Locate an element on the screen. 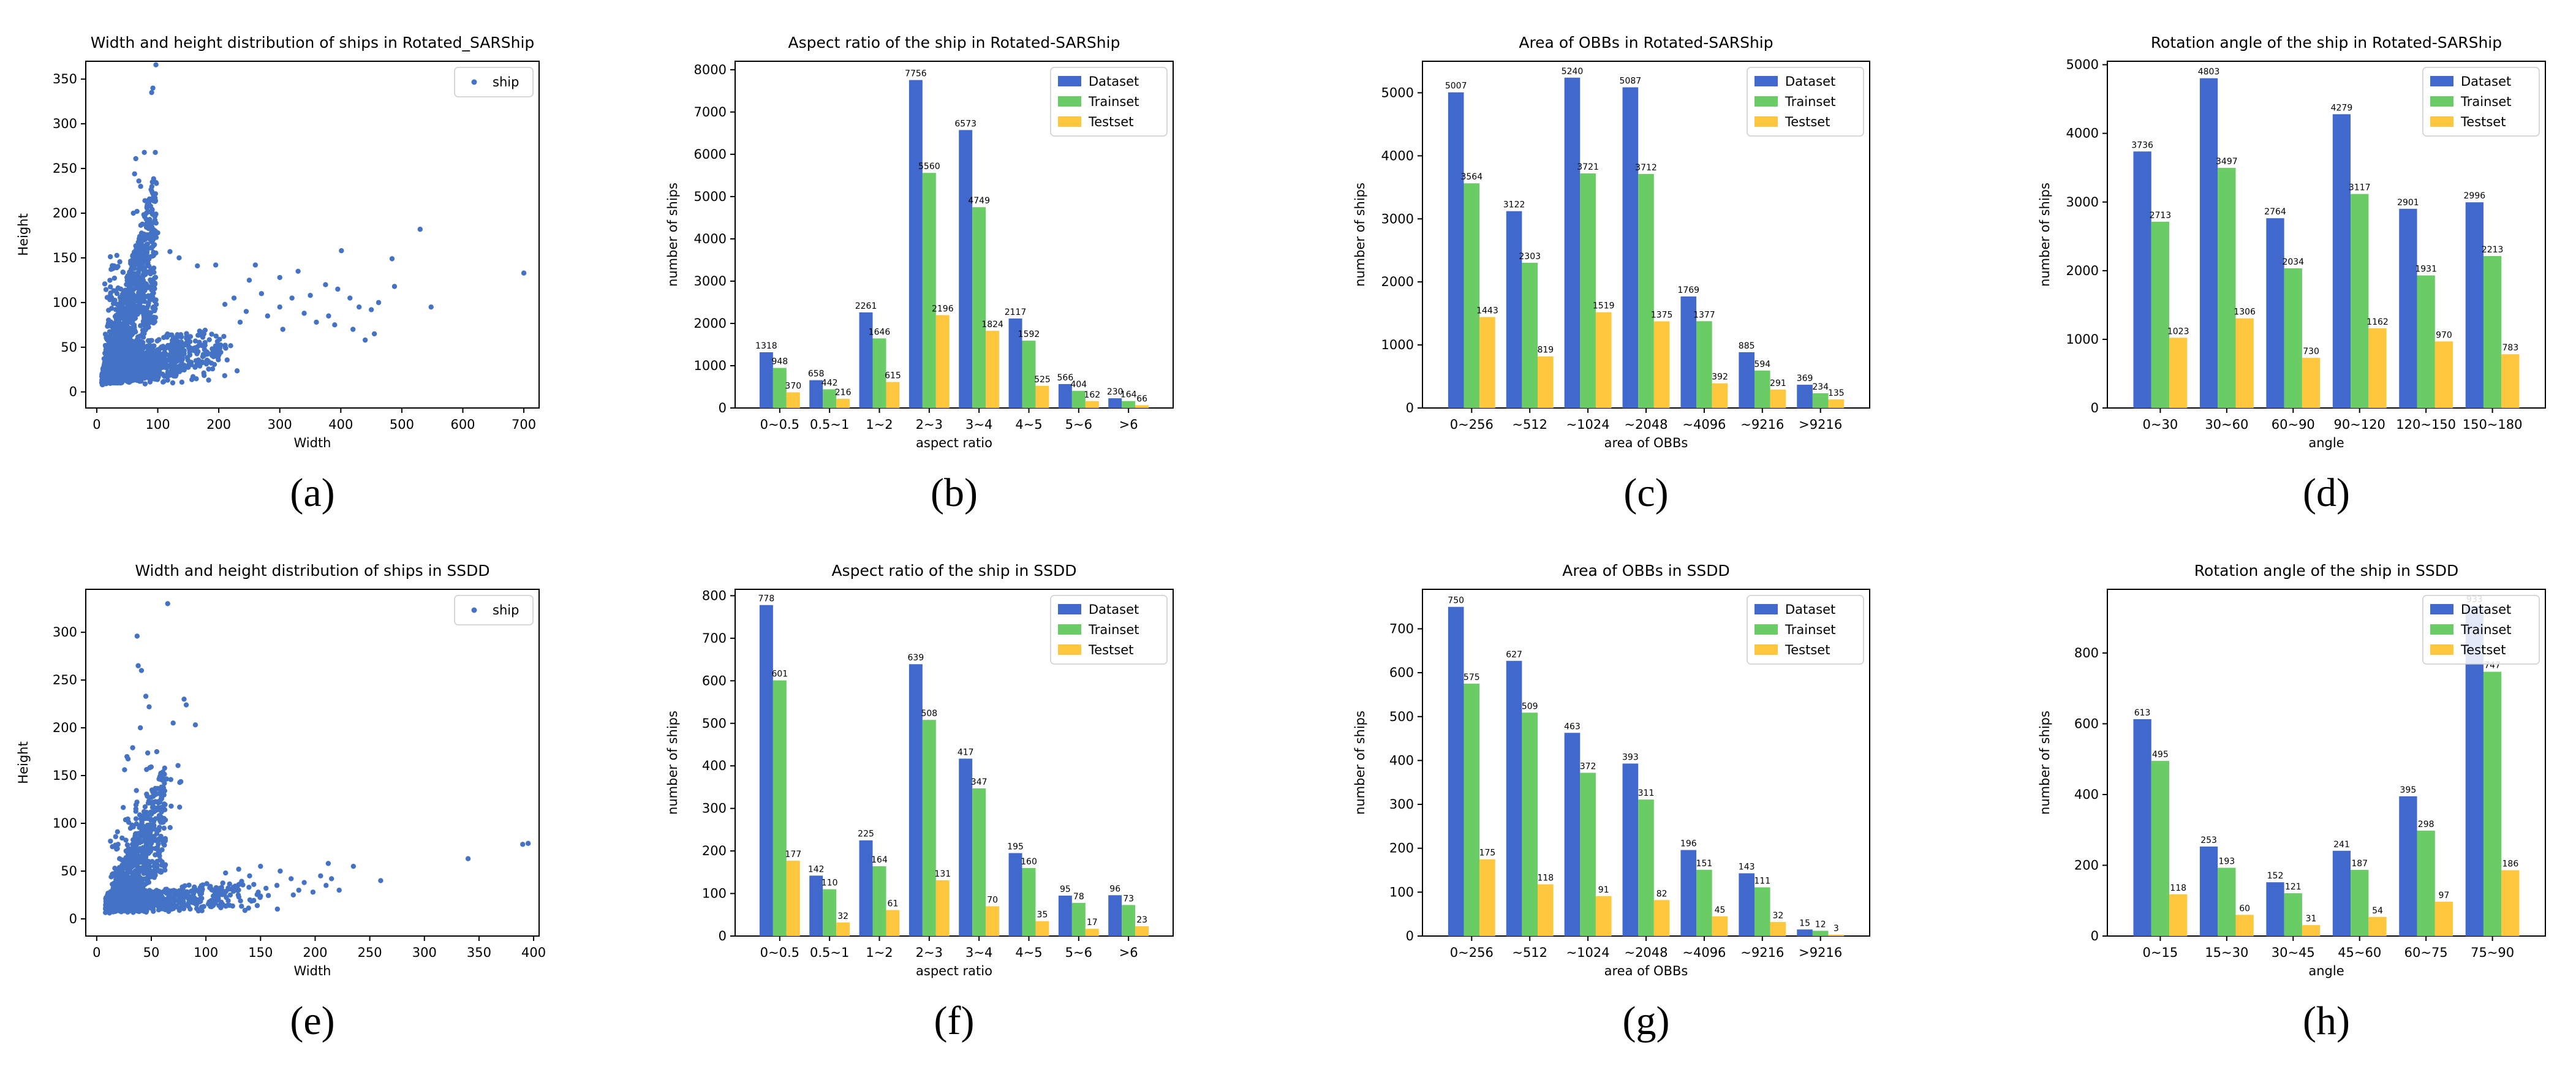 Image resolution: width=2576 pixels, height=1080 pixels. y-axis-label: Height is located at coordinates (23, 234).